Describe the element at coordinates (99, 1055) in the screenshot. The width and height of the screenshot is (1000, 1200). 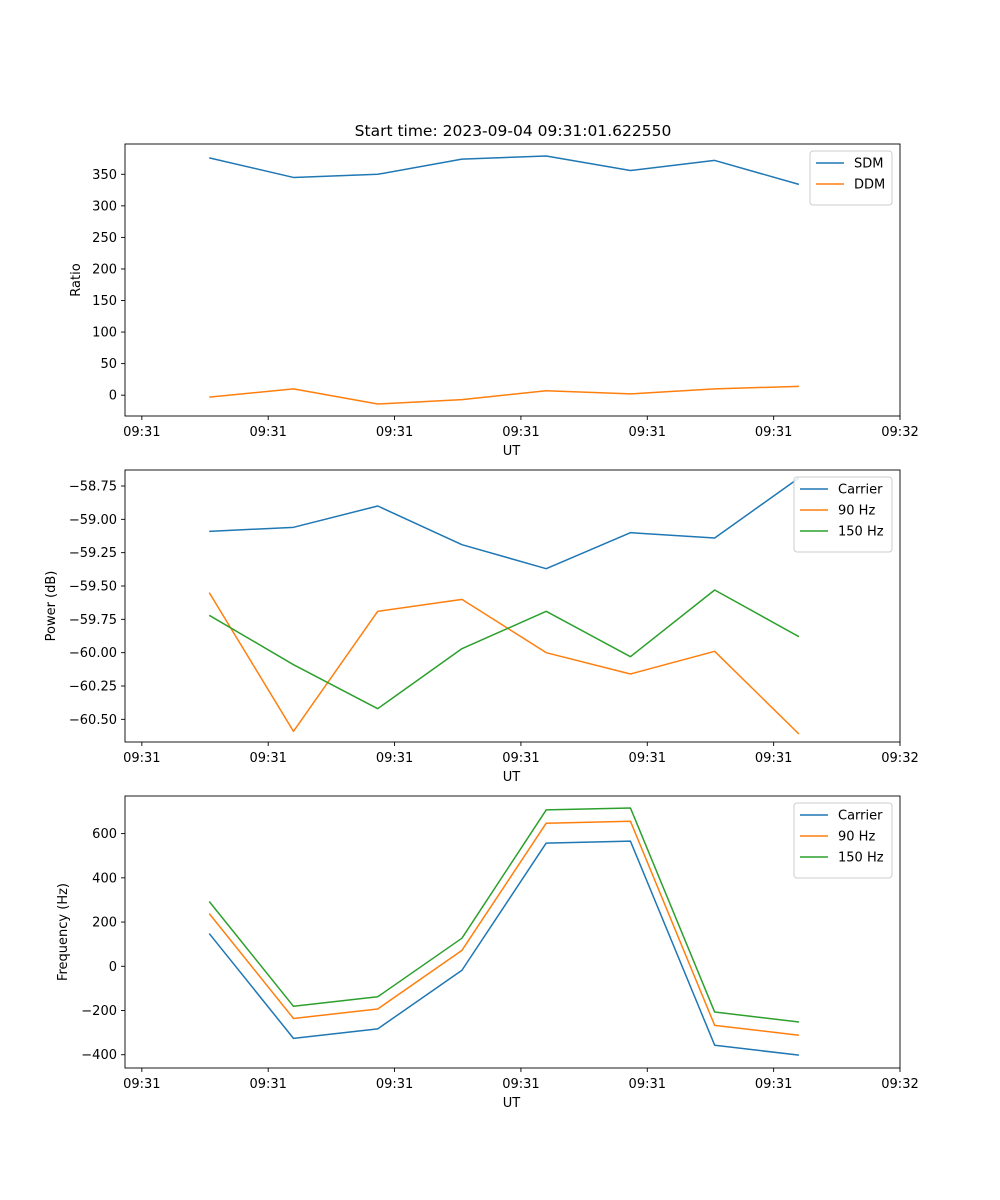
I see `y-tick-label: −400` at that location.